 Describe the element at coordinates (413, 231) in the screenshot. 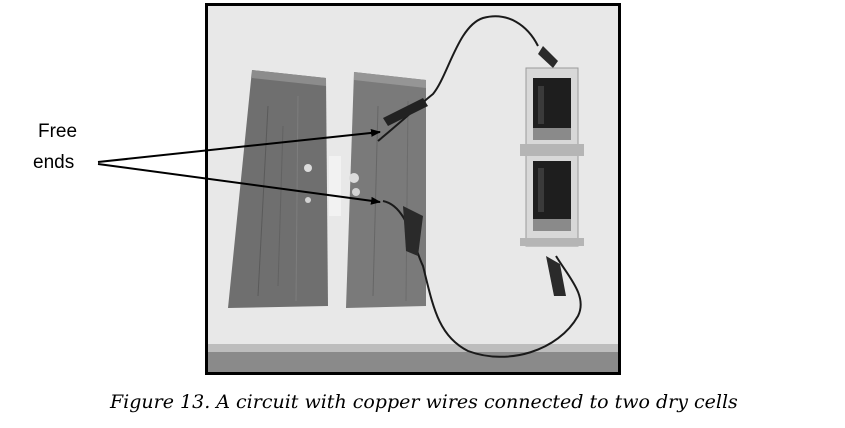

I see `clip-bottom` at that location.